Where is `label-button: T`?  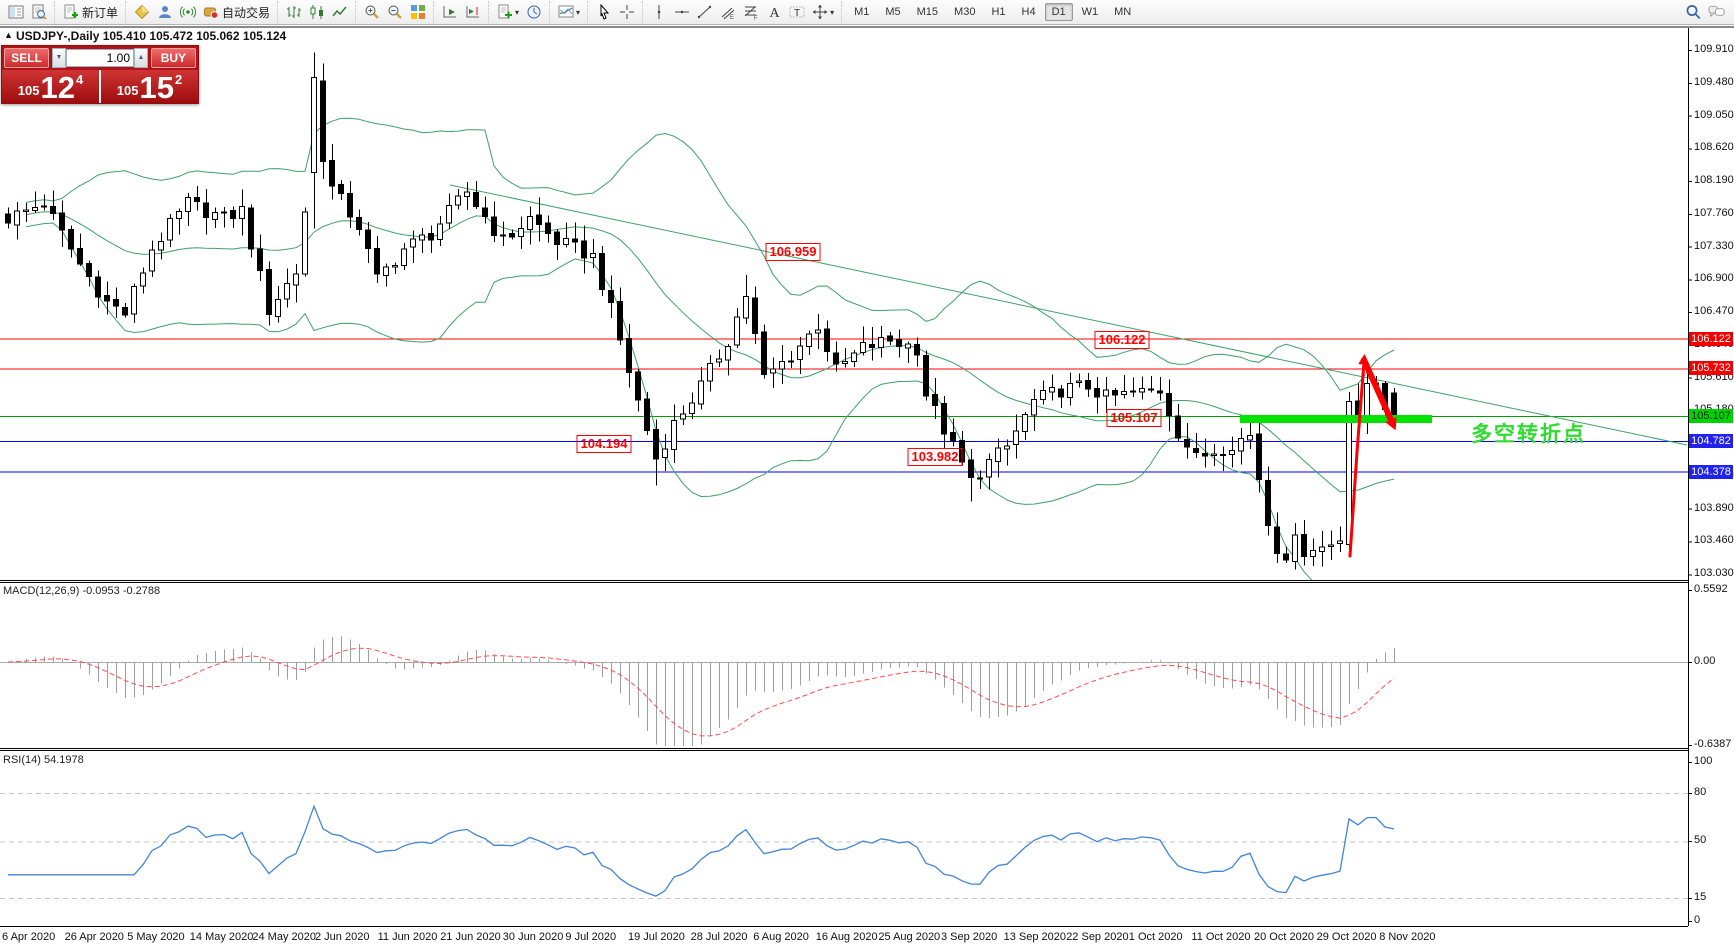
label-button: T is located at coordinates (796, 12).